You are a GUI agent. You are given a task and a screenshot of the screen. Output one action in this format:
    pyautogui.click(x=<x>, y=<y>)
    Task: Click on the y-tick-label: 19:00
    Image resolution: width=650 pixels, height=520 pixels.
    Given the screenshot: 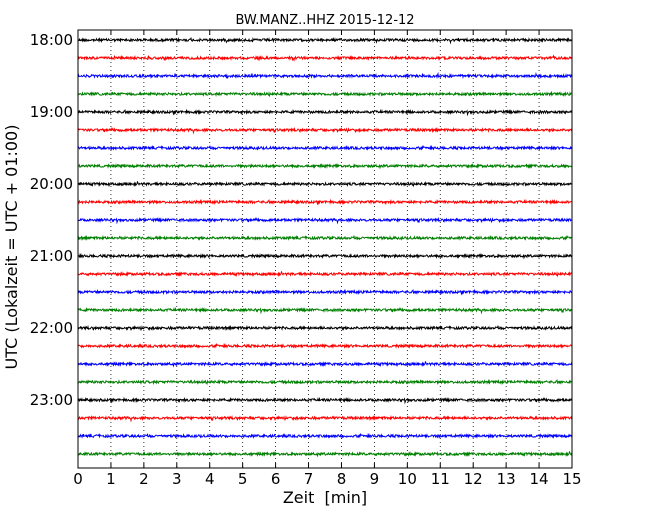 What is the action you would take?
    pyautogui.click(x=51, y=112)
    